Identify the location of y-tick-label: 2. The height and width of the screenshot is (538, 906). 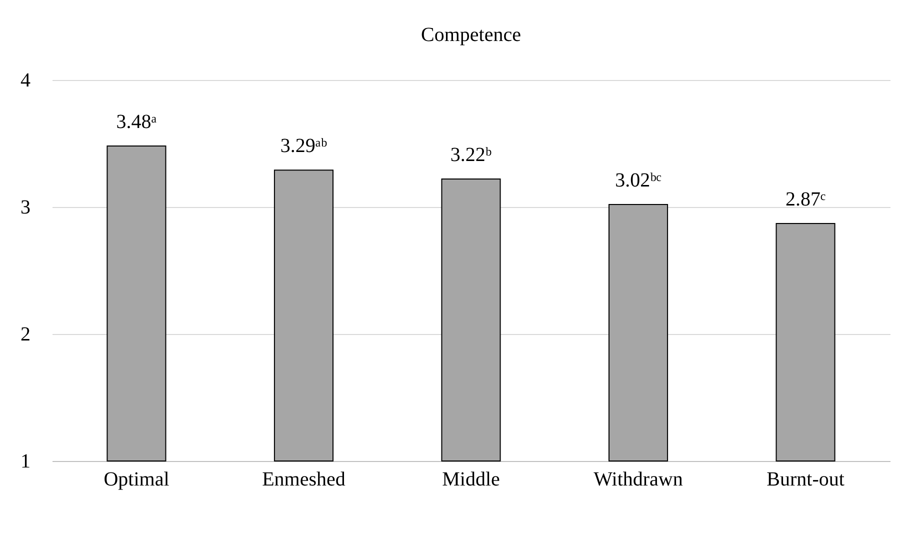
(25, 335).